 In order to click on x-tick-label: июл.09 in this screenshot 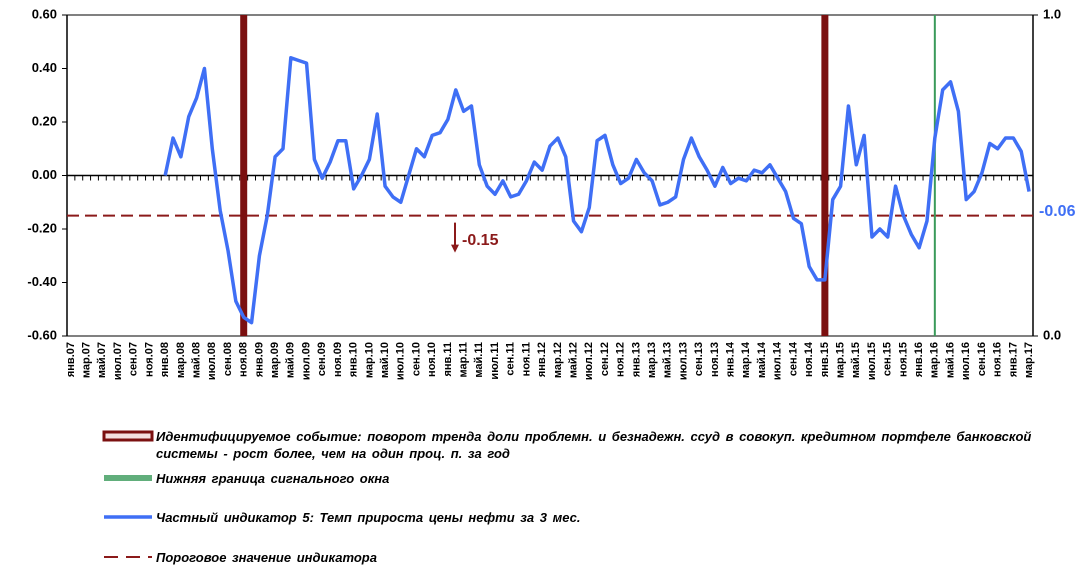, I will do `click(306, 361)`.